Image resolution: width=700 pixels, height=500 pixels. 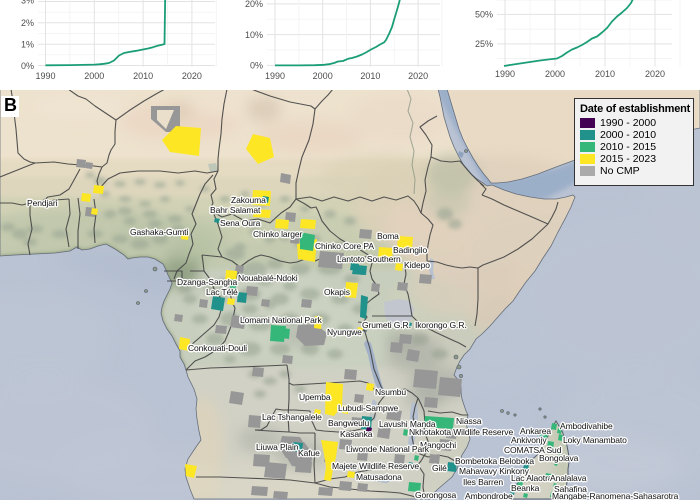 I want to click on svg-text: 3%, so click(x=27, y=3).